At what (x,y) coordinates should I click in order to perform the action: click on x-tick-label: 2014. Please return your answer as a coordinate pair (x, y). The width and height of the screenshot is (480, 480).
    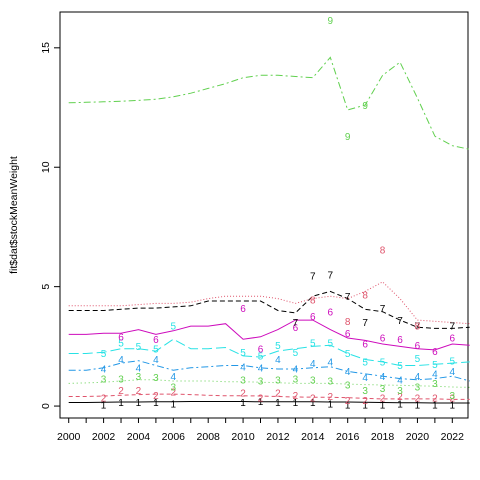
    Looking at the image, I should click on (313, 437).